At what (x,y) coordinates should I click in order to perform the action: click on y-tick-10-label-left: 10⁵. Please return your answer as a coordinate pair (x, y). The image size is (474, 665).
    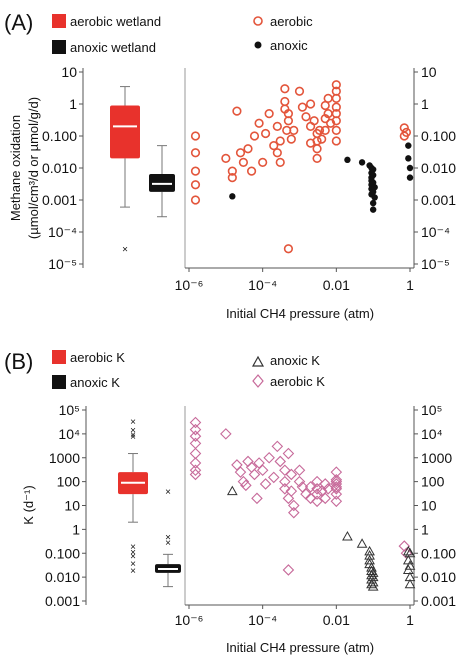
    Looking at the image, I should click on (69, 410).